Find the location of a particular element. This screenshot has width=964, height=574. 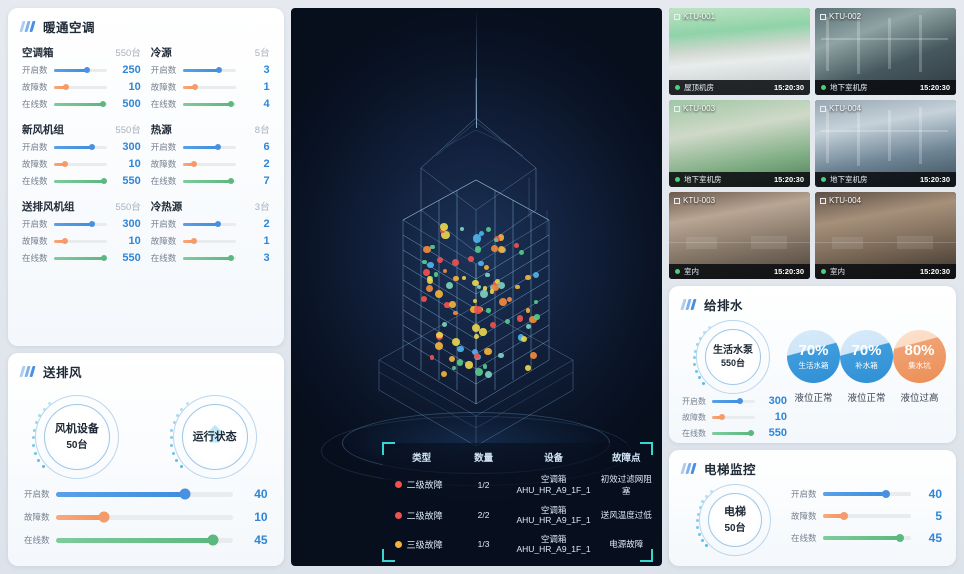

tank-level-bulb: 80% 集水坑 is located at coordinates (919, 356).